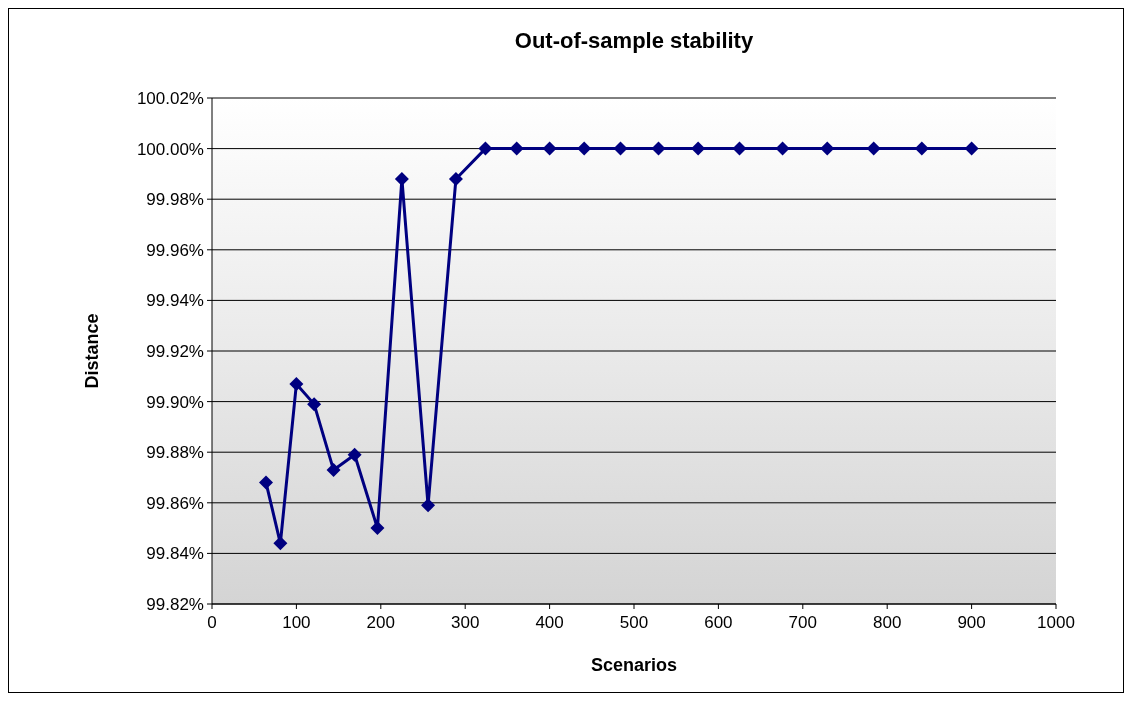  What do you see at coordinates (170, 98) in the screenshot?
I see `y-tick-label: 100.02%` at bounding box center [170, 98].